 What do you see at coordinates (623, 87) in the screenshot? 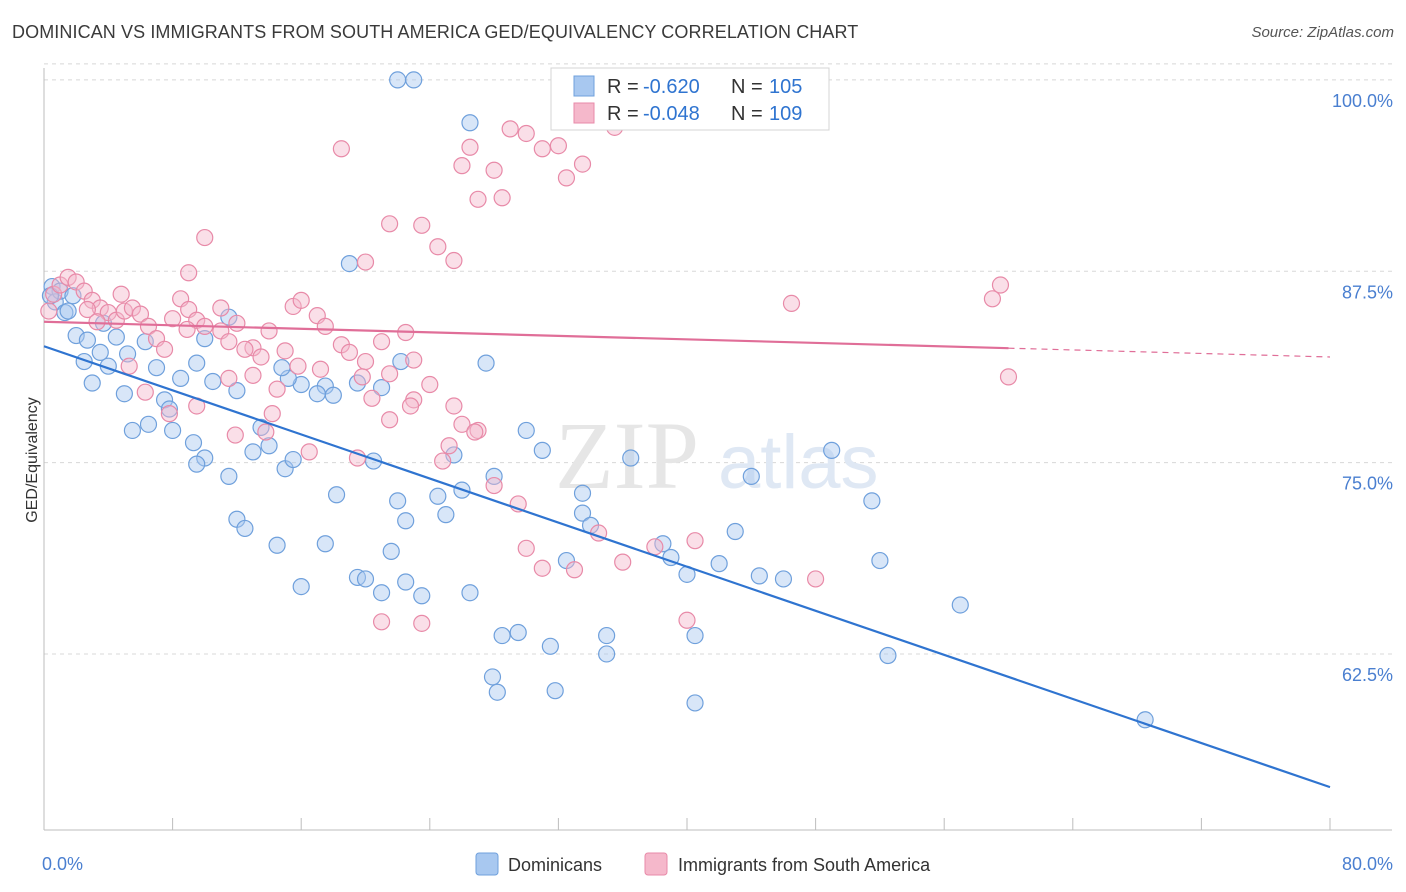
I see `legend-blue-r-label: R =` at bounding box center [623, 87].